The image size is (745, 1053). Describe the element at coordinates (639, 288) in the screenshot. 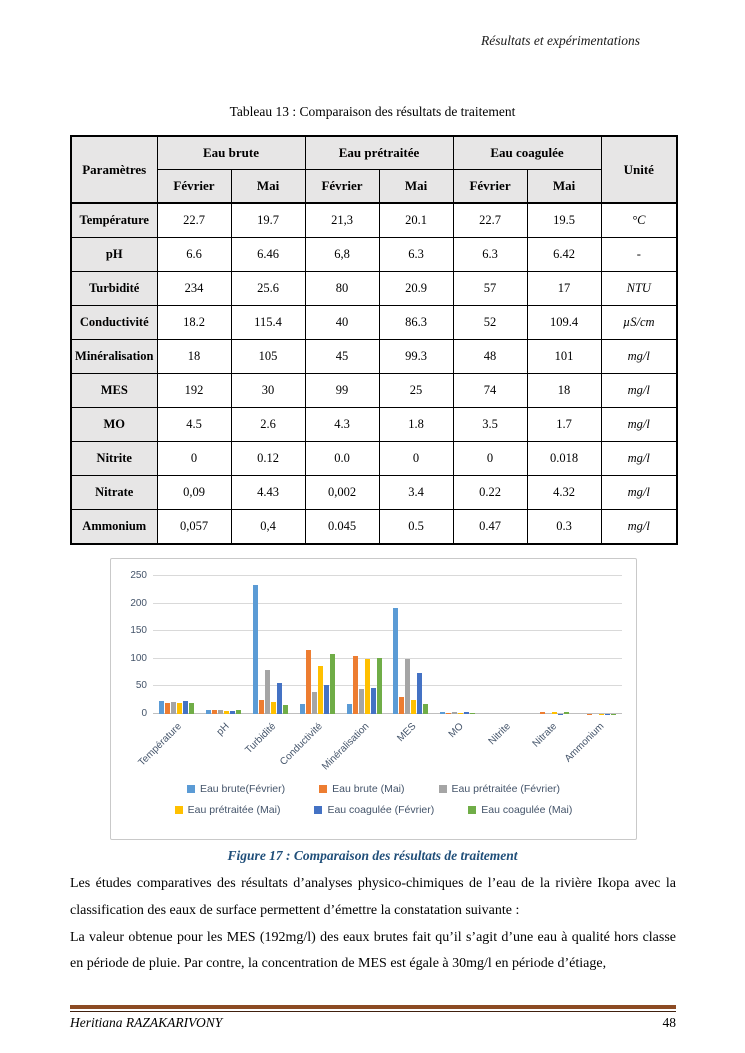

I see `table-cell-unit: NTU` at that location.